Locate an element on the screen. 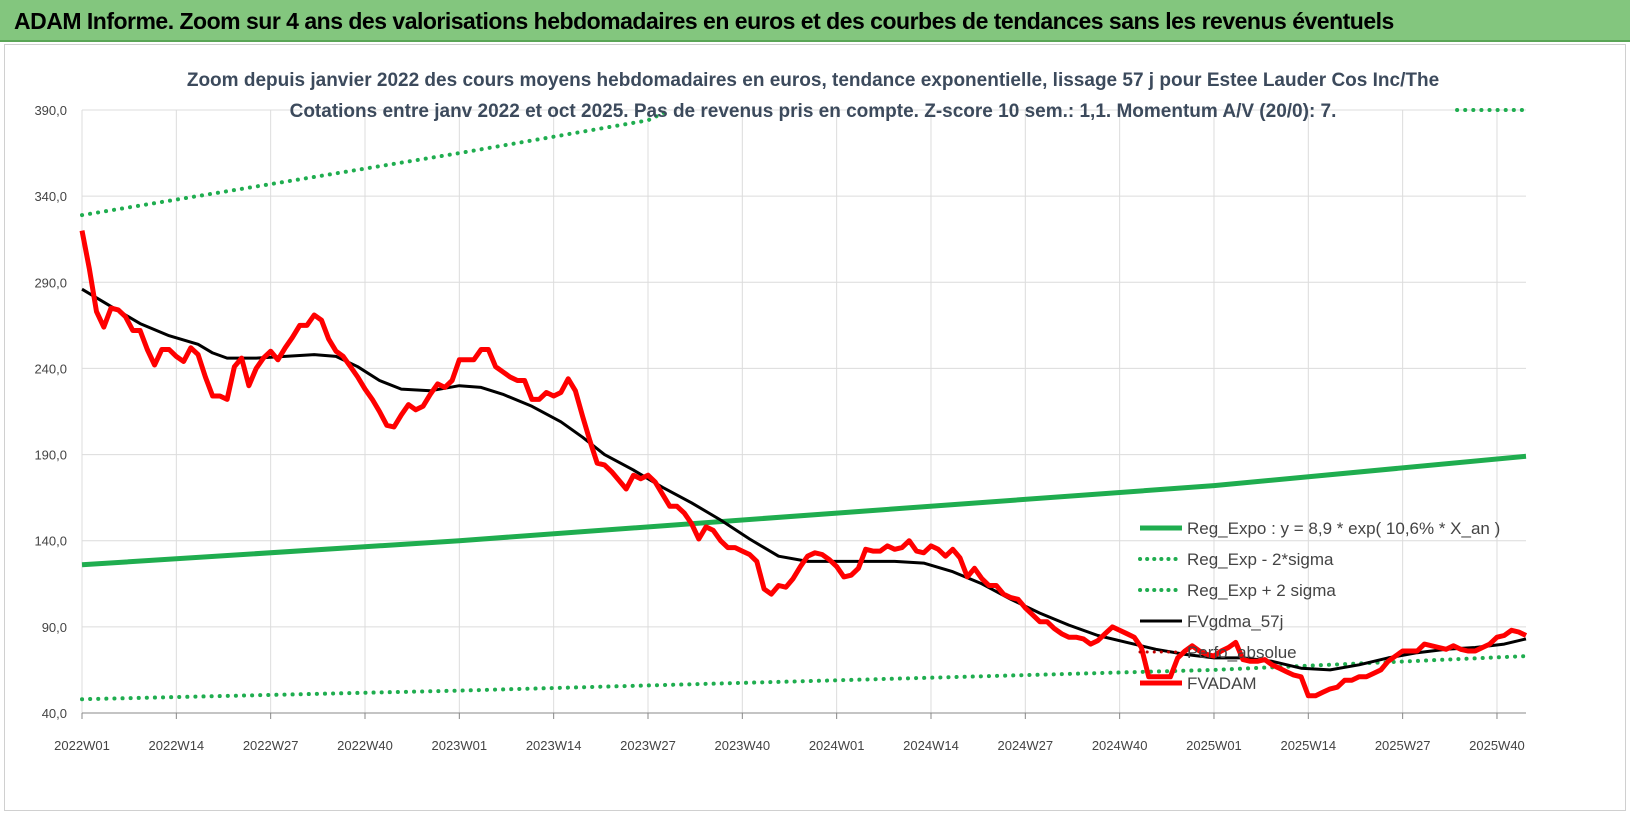 The width and height of the screenshot is (1630, 815). x-tick-label: 2022W01 is located at coordinates (82, 745).